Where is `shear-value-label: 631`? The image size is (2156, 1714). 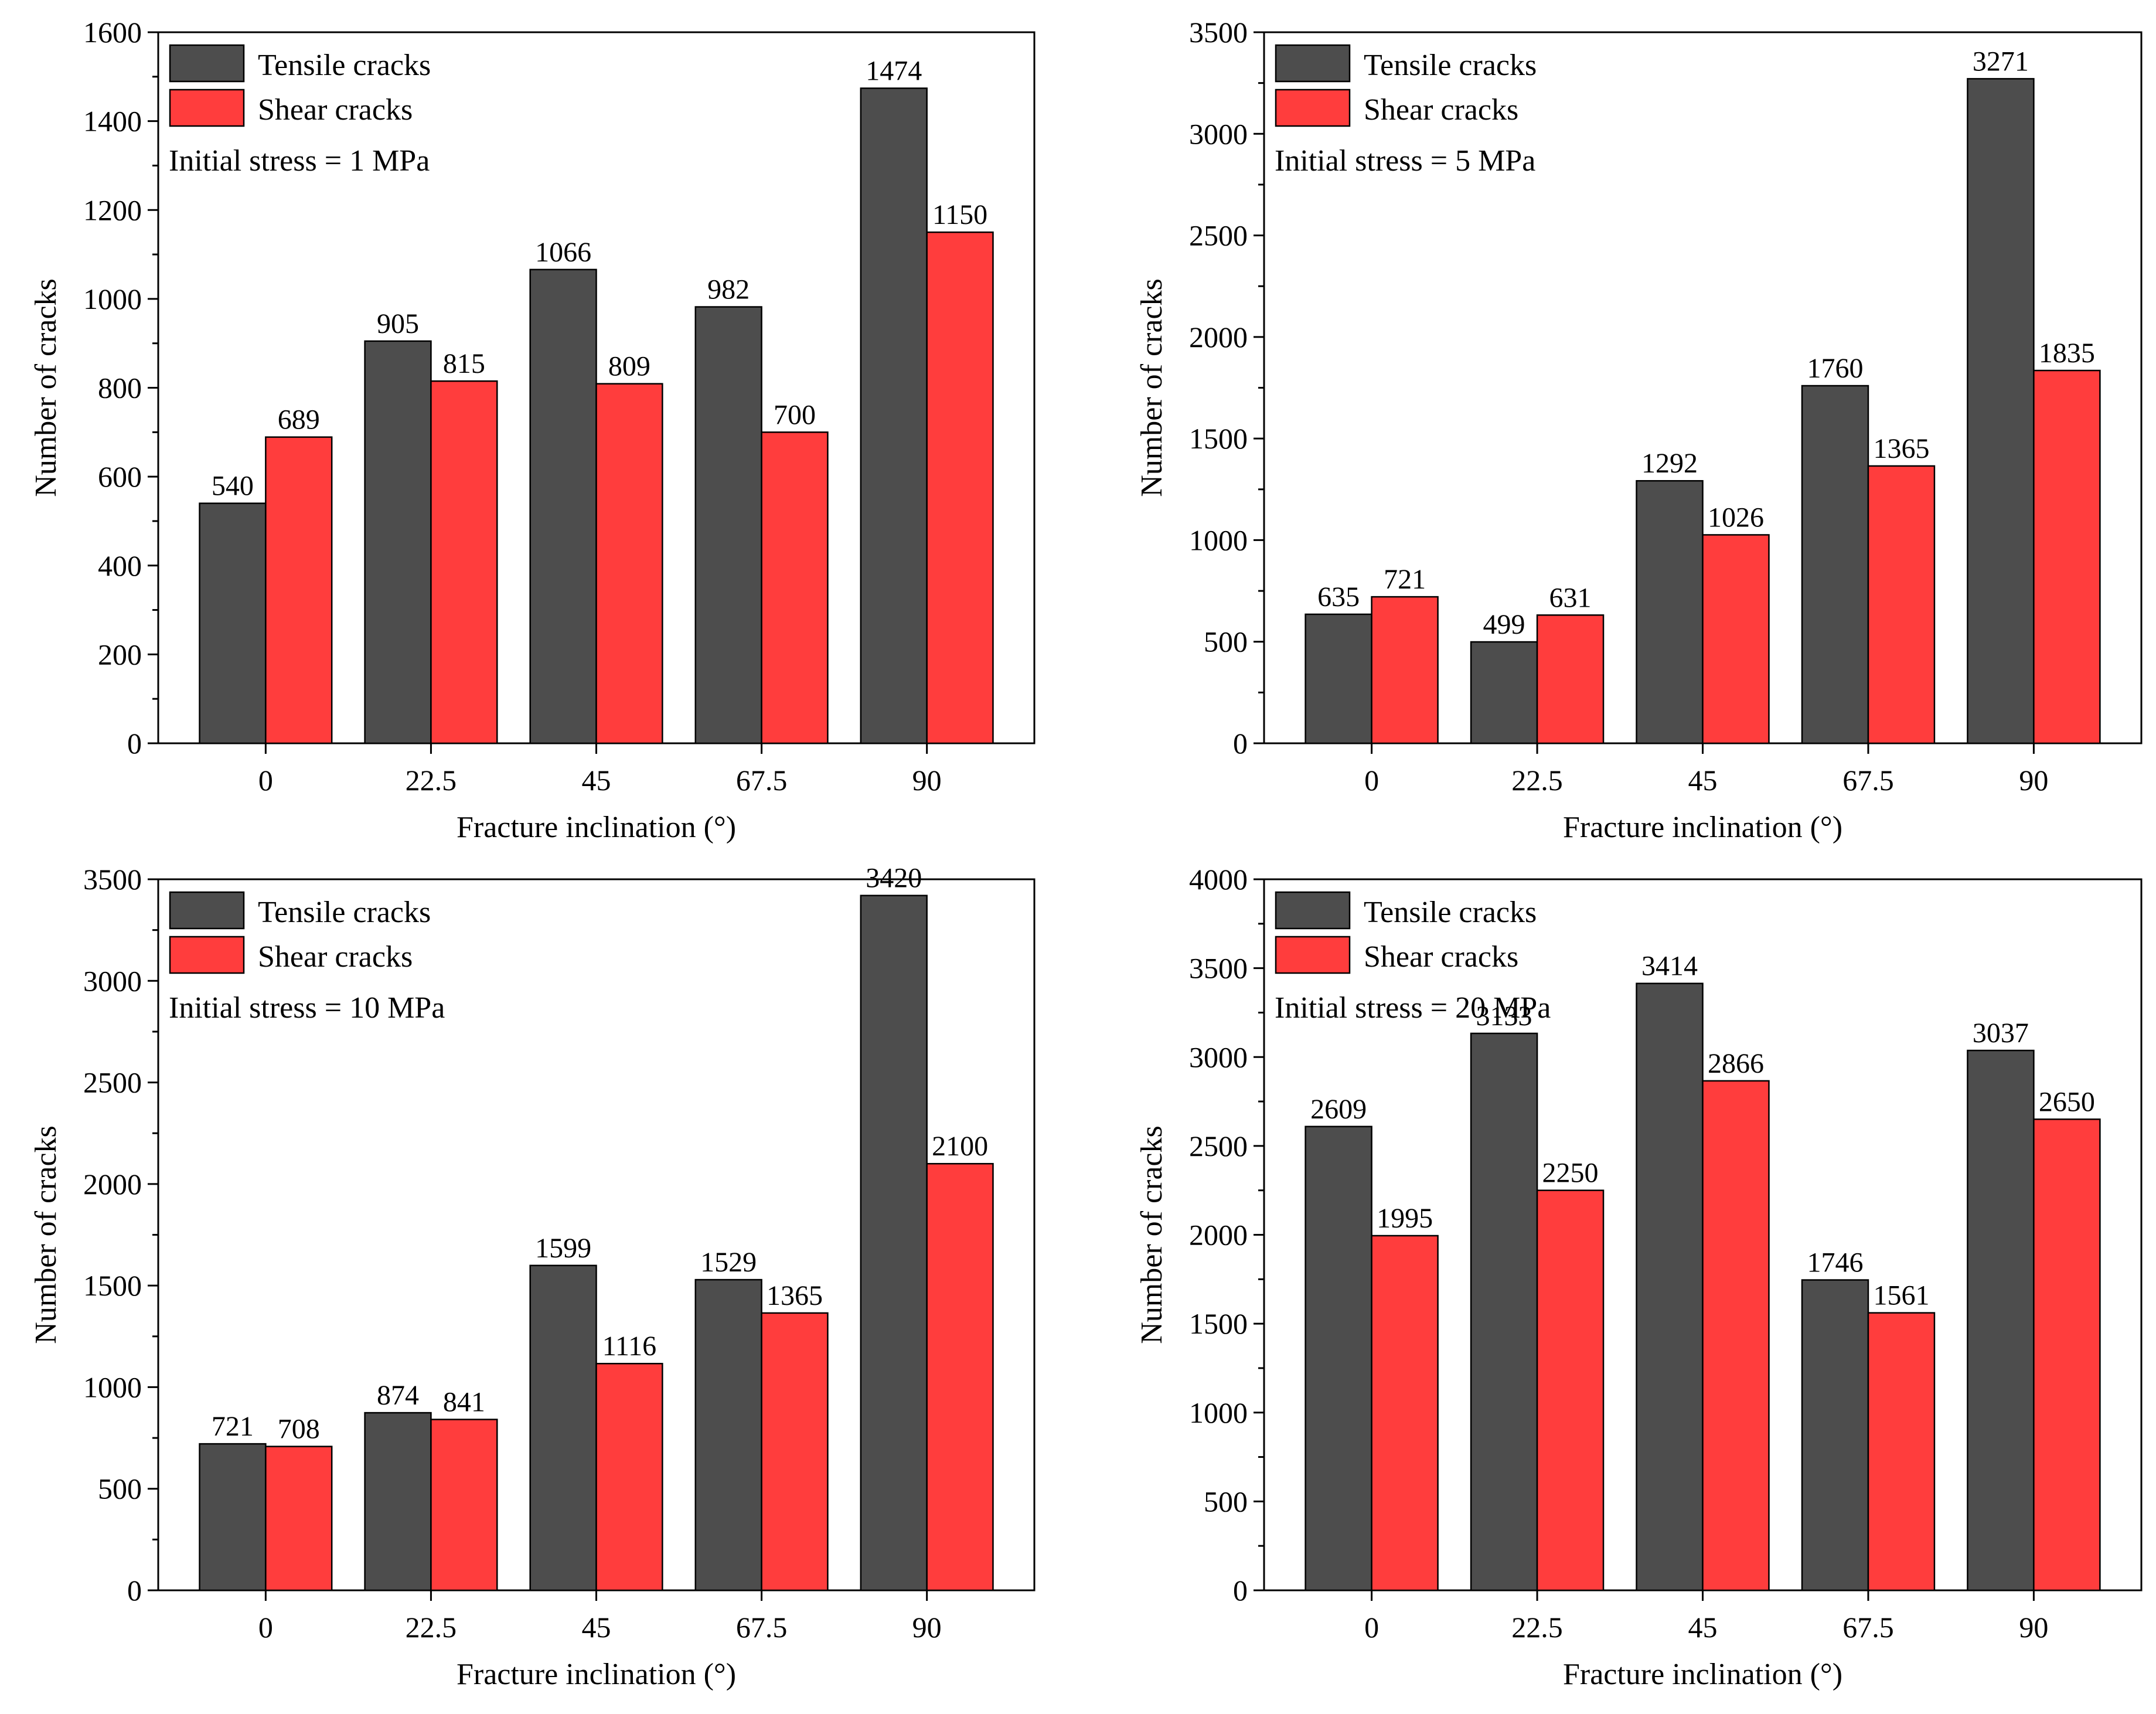 shear-value-label: 631 is located at coordinates (1570, 597).